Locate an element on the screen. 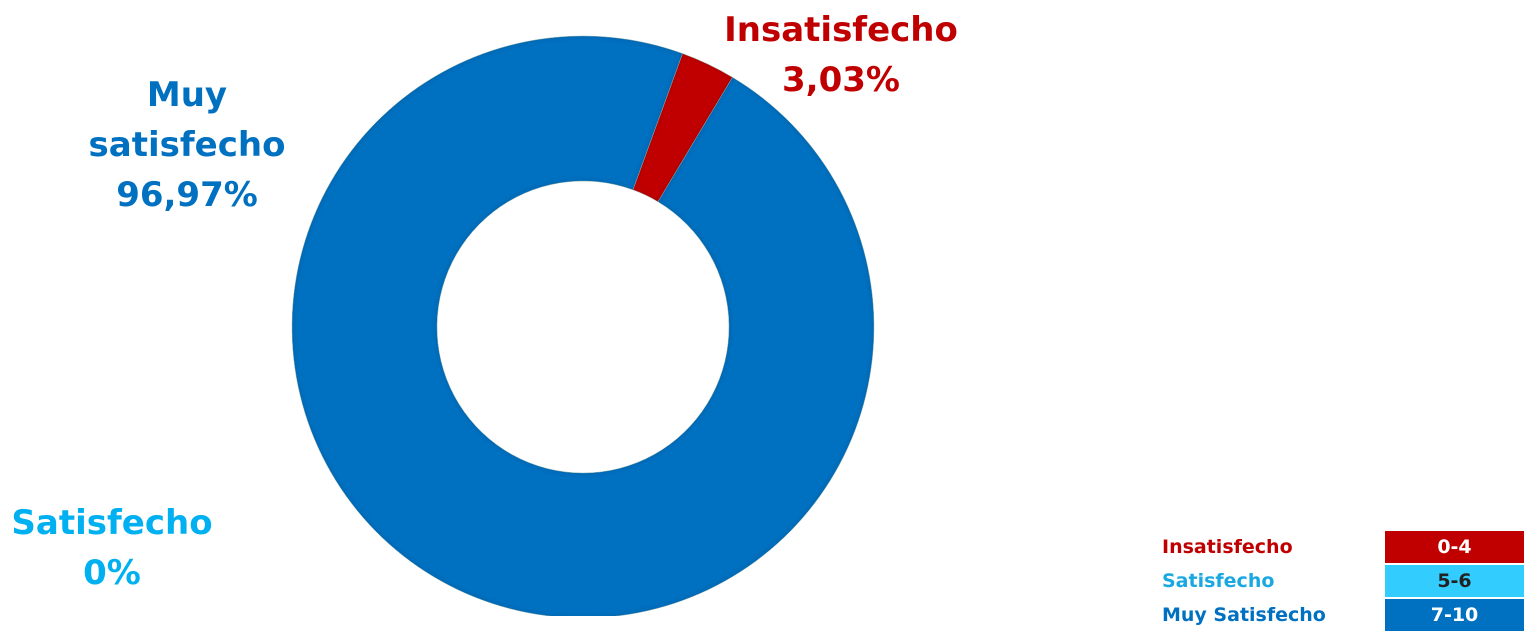 Image resolution: width=1524 pixels, height=632 pixels. category-label: Muy satisfecho is located at coordinates (187, 120).